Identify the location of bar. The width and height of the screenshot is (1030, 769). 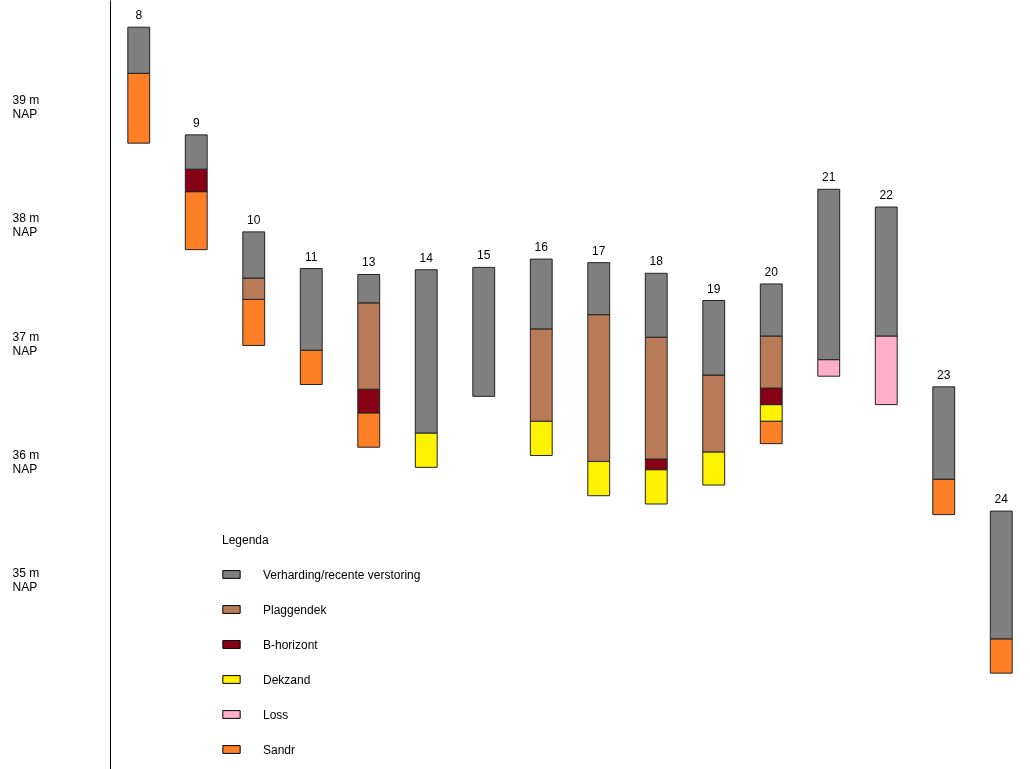
(484, 331).